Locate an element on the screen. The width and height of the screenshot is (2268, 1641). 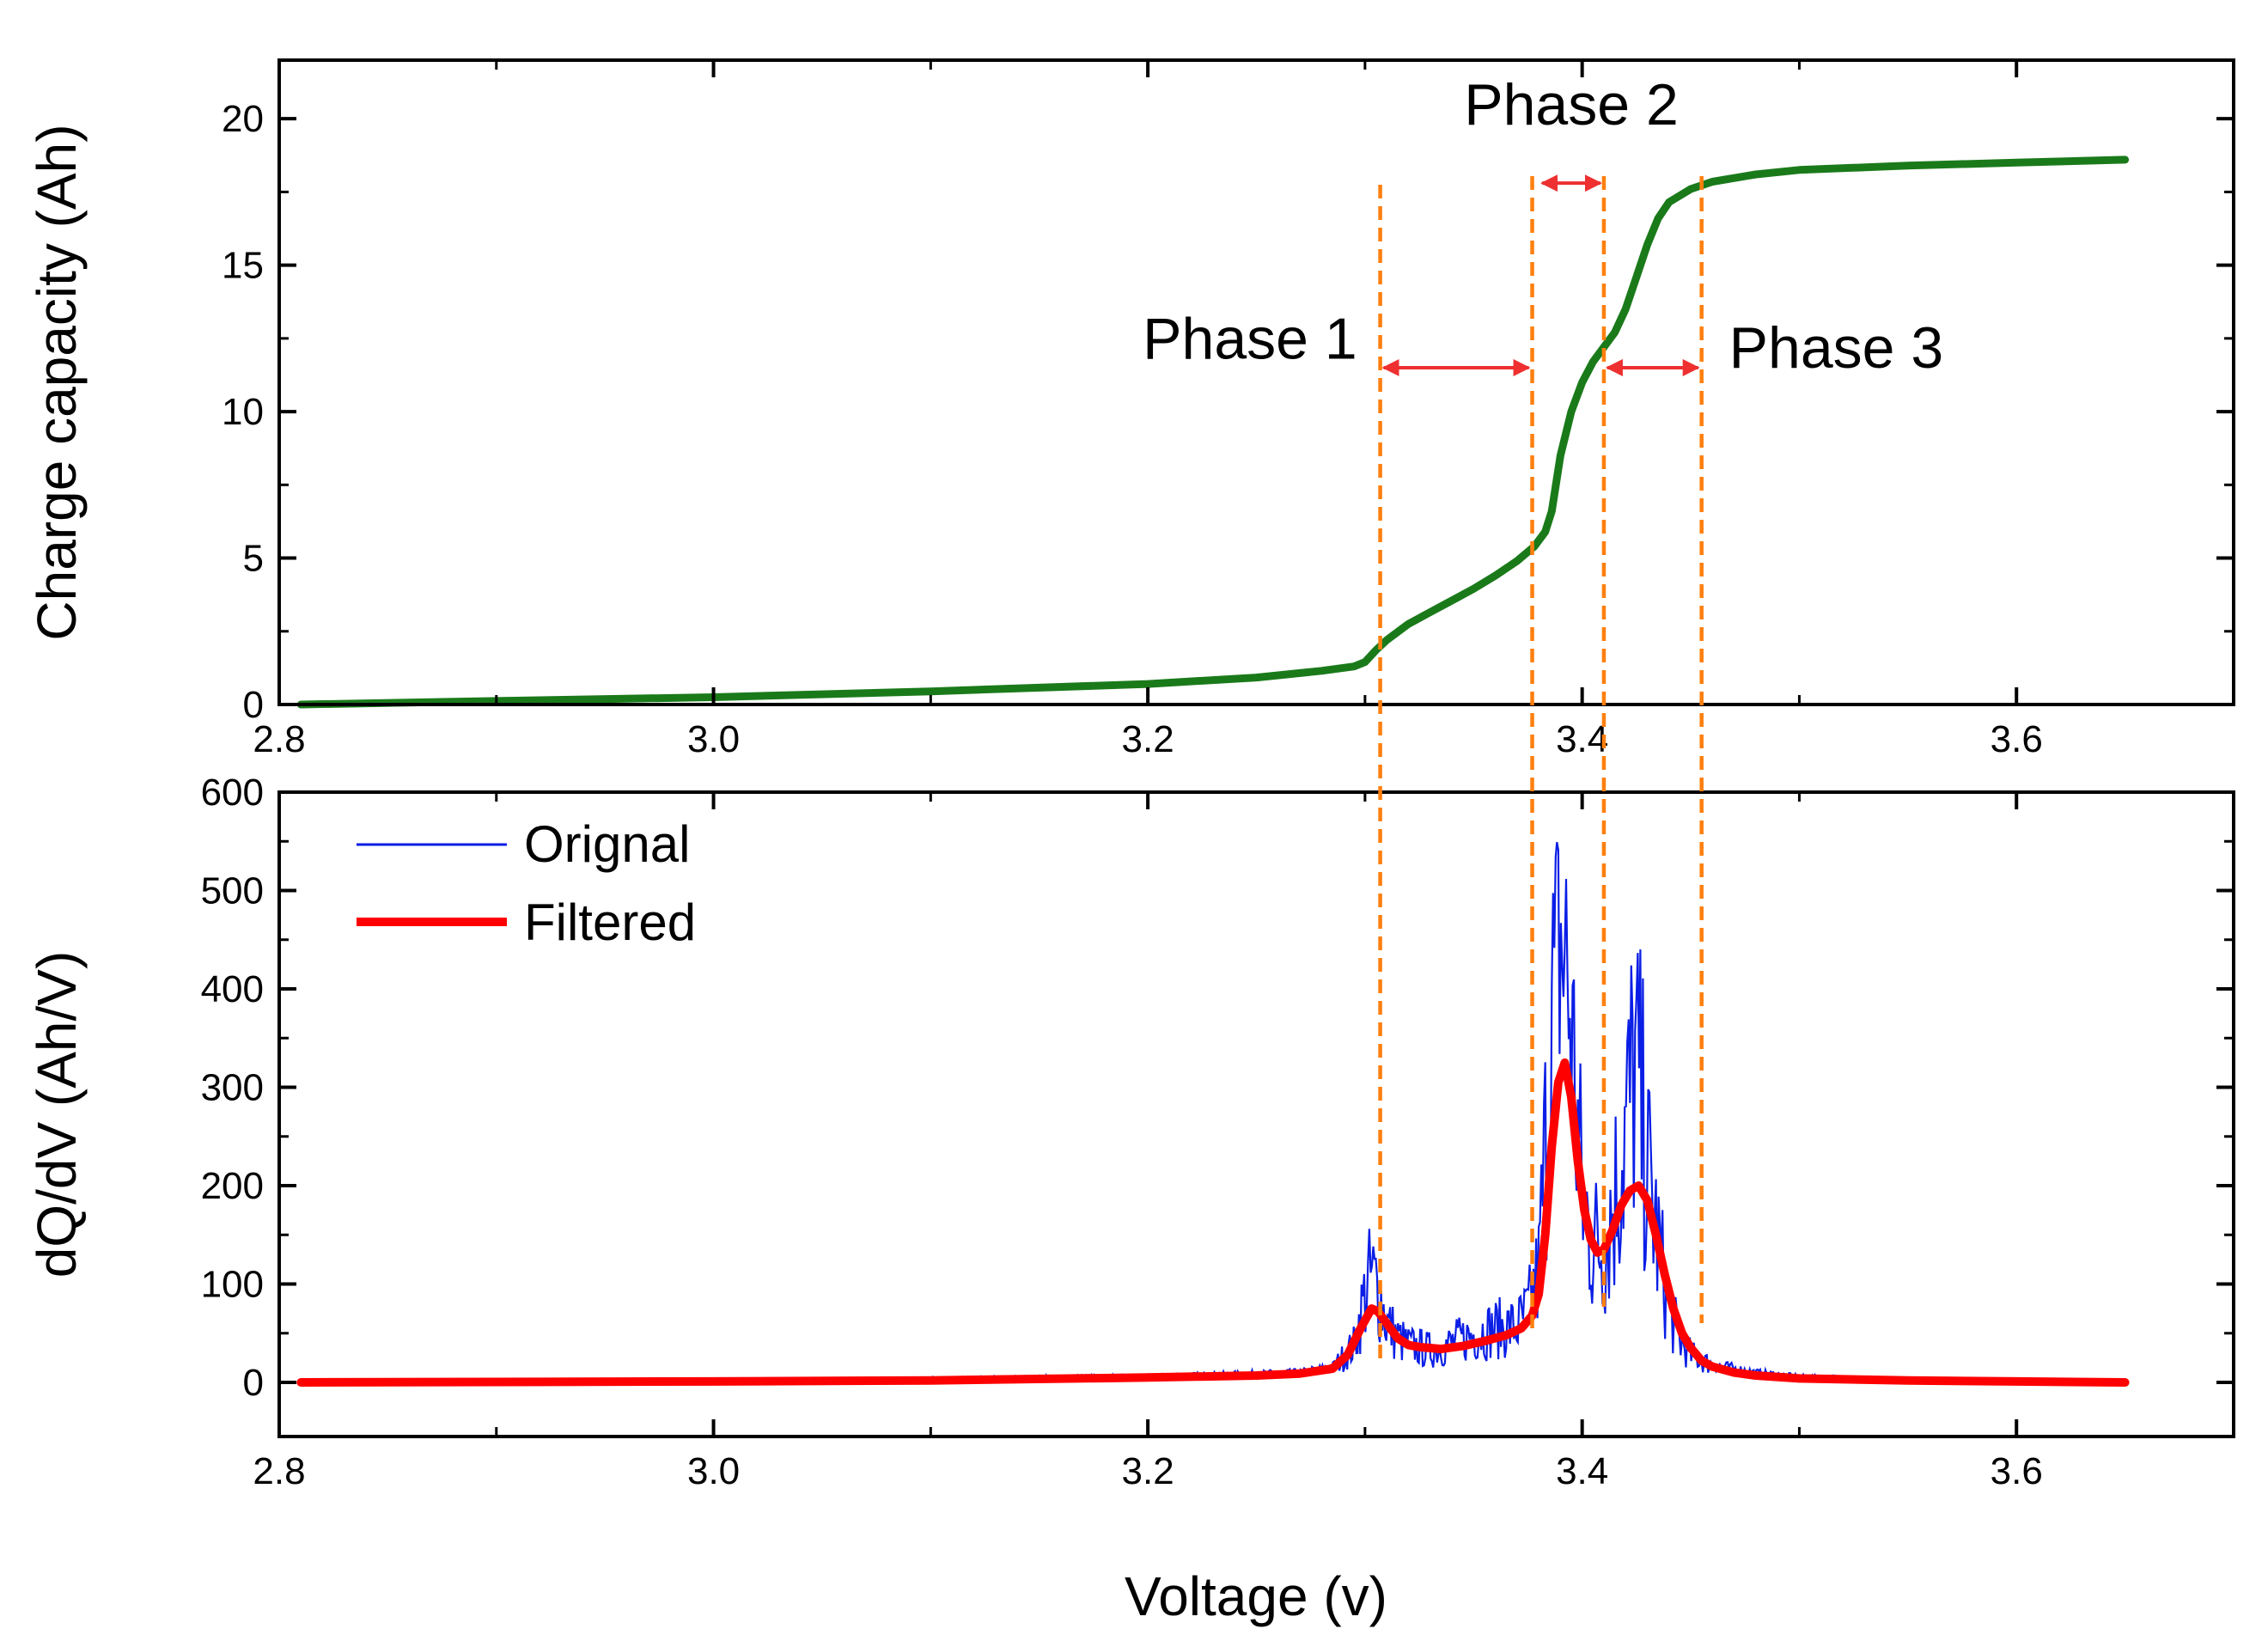
top-y-axis-title: Charge capacity (Ah) is located at coordinates (57, 382).